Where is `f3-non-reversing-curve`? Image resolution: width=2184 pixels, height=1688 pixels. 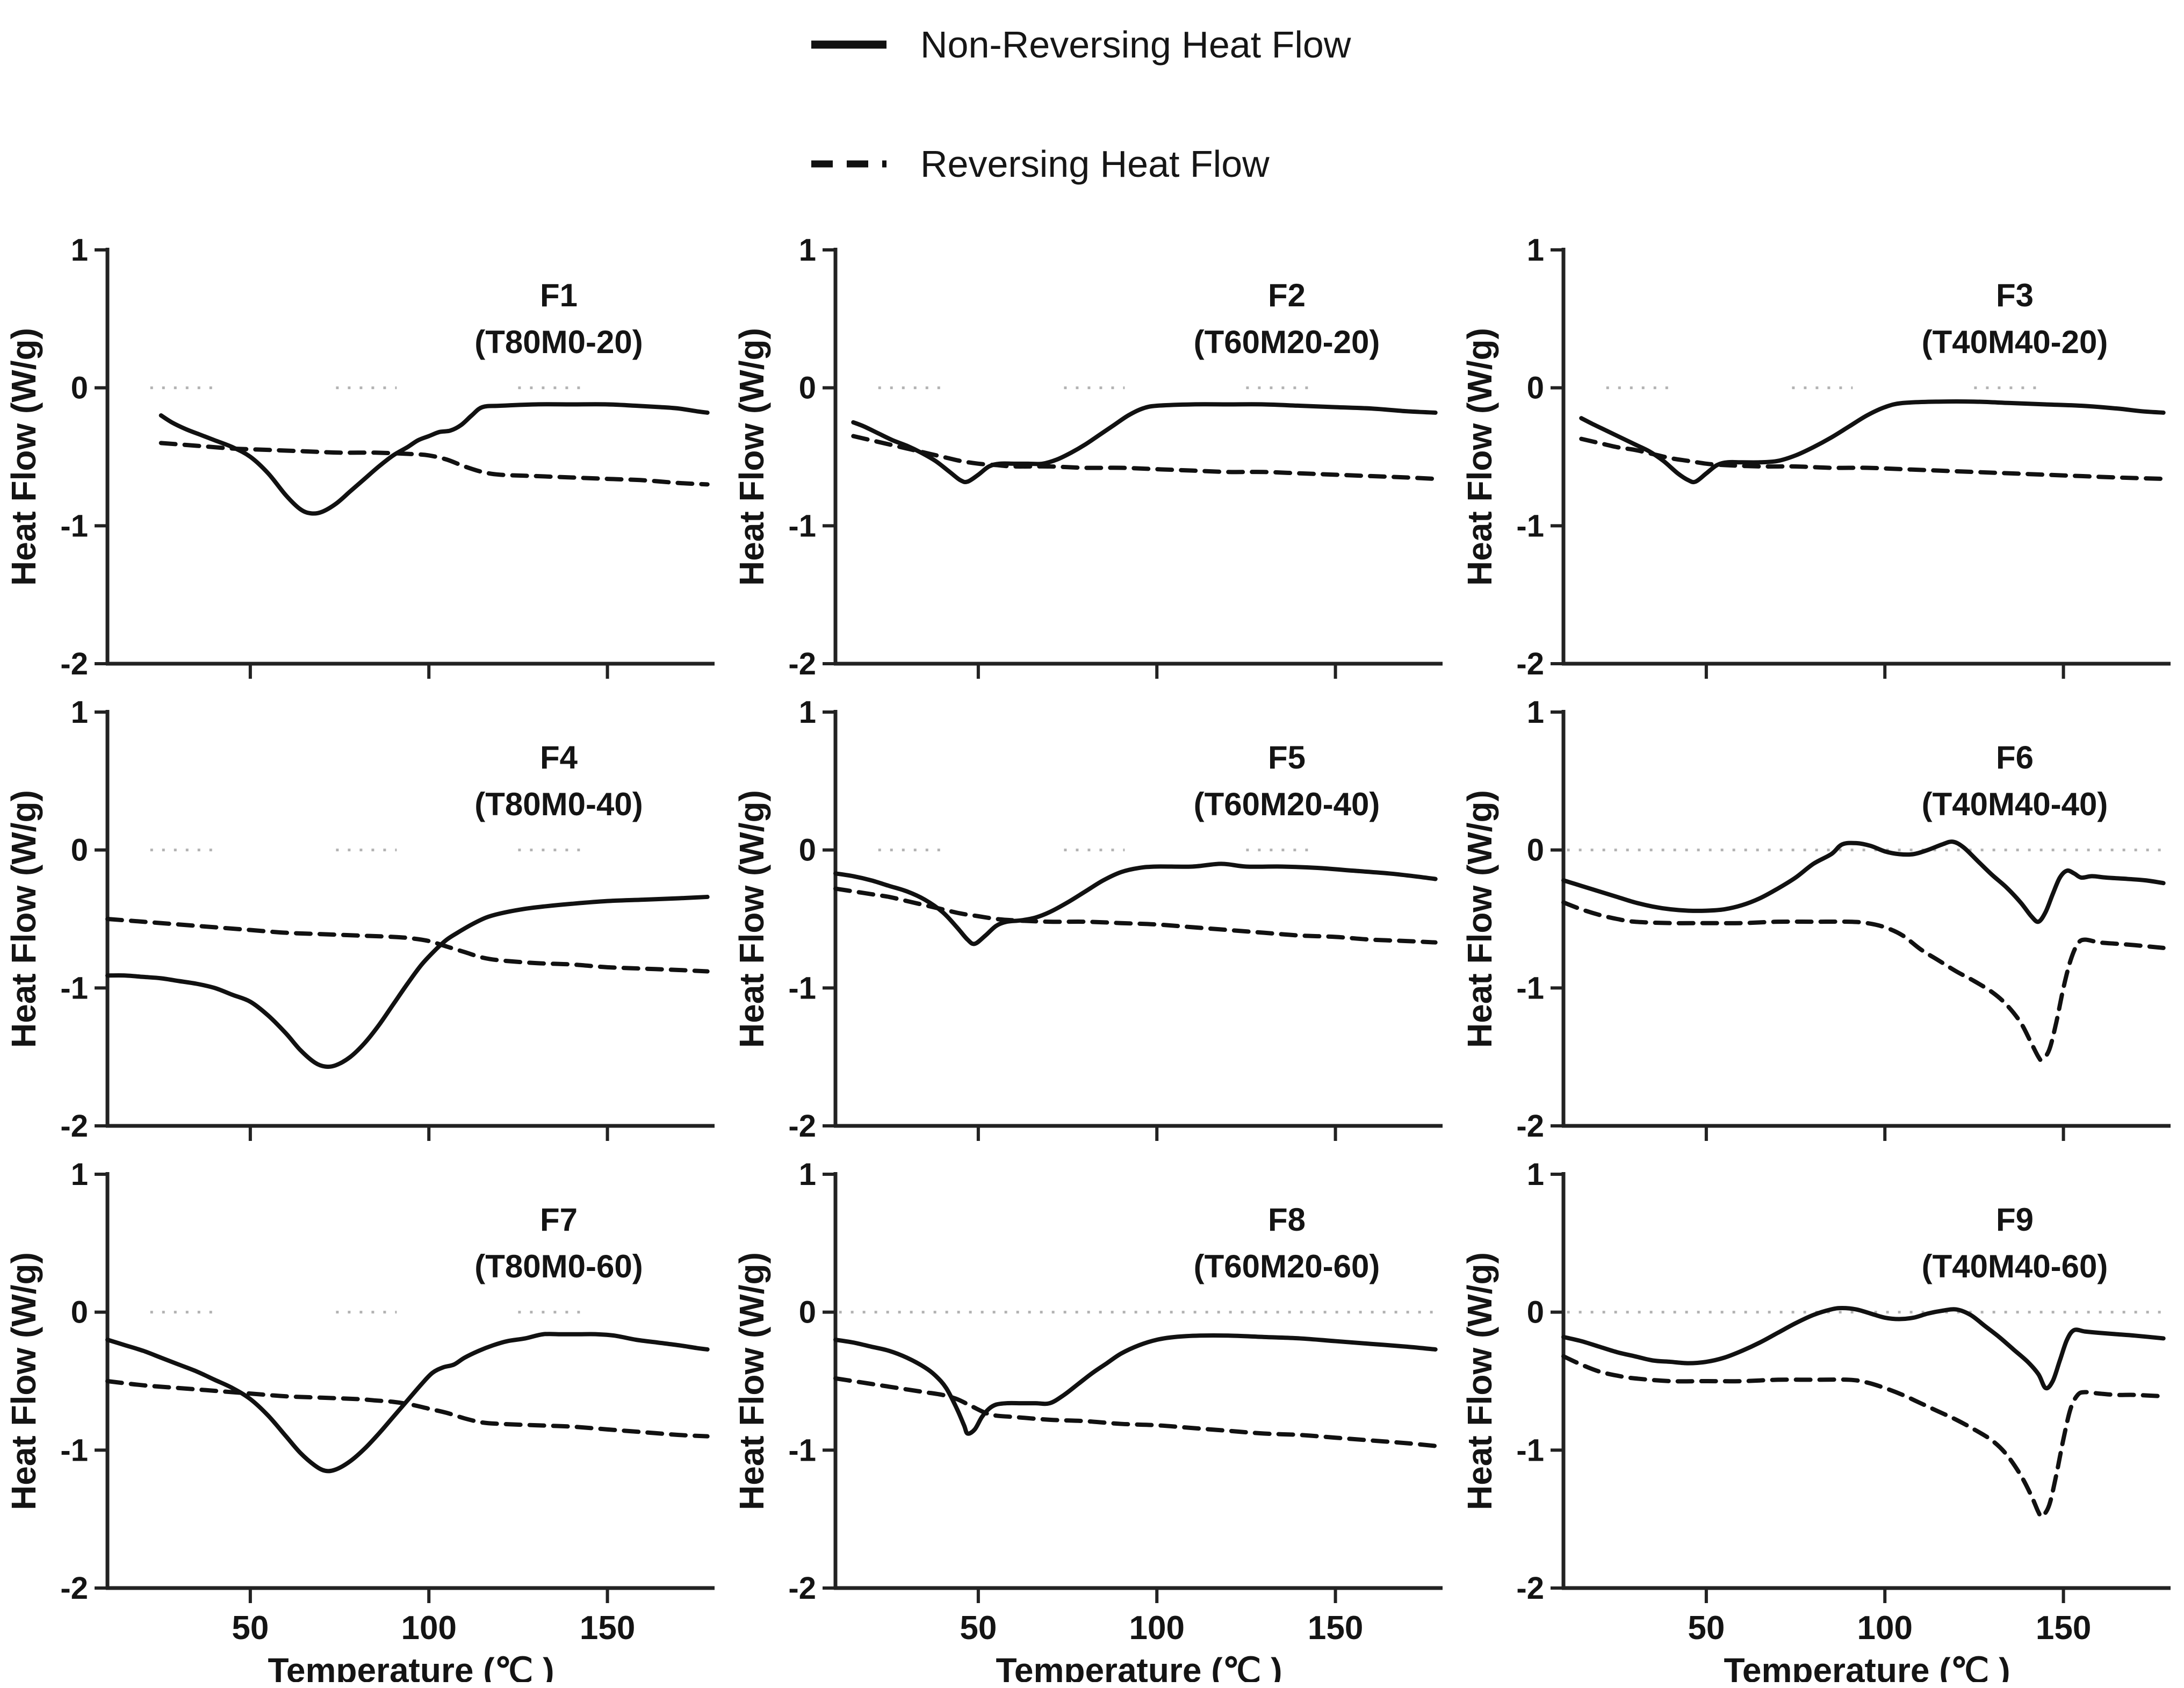 f3-non-reversing-curve is located at coordinates (1873, 442).